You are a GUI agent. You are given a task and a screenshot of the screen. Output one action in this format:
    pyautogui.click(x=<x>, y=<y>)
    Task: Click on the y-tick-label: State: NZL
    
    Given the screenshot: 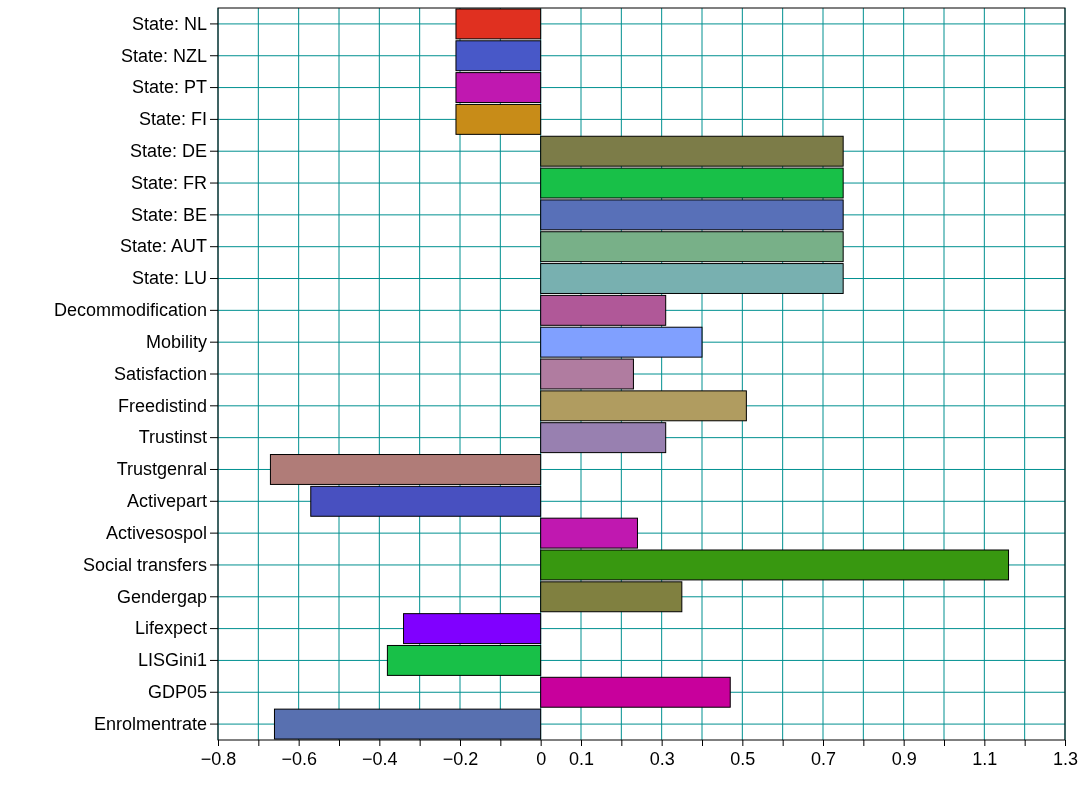 What is the action you would take?
    pyautogui.click(x=163, y=55)
    